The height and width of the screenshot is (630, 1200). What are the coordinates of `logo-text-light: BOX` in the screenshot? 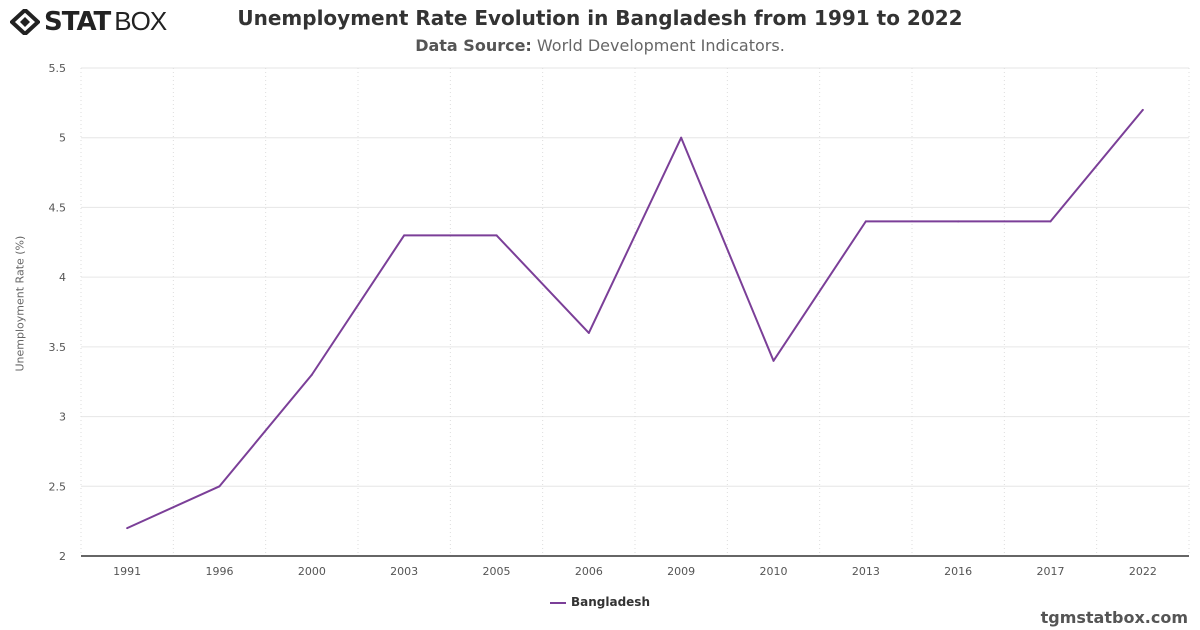 It's located at (140, 21).